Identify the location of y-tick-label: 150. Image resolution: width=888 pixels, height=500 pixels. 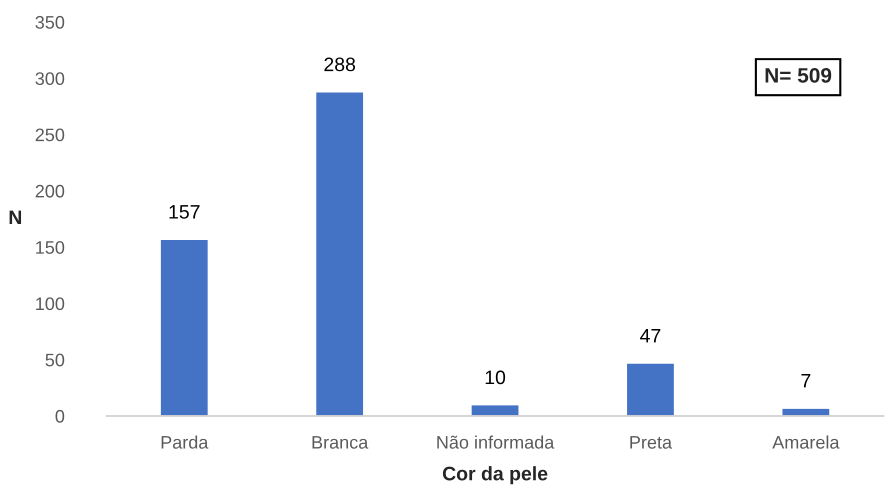
(50, 247).